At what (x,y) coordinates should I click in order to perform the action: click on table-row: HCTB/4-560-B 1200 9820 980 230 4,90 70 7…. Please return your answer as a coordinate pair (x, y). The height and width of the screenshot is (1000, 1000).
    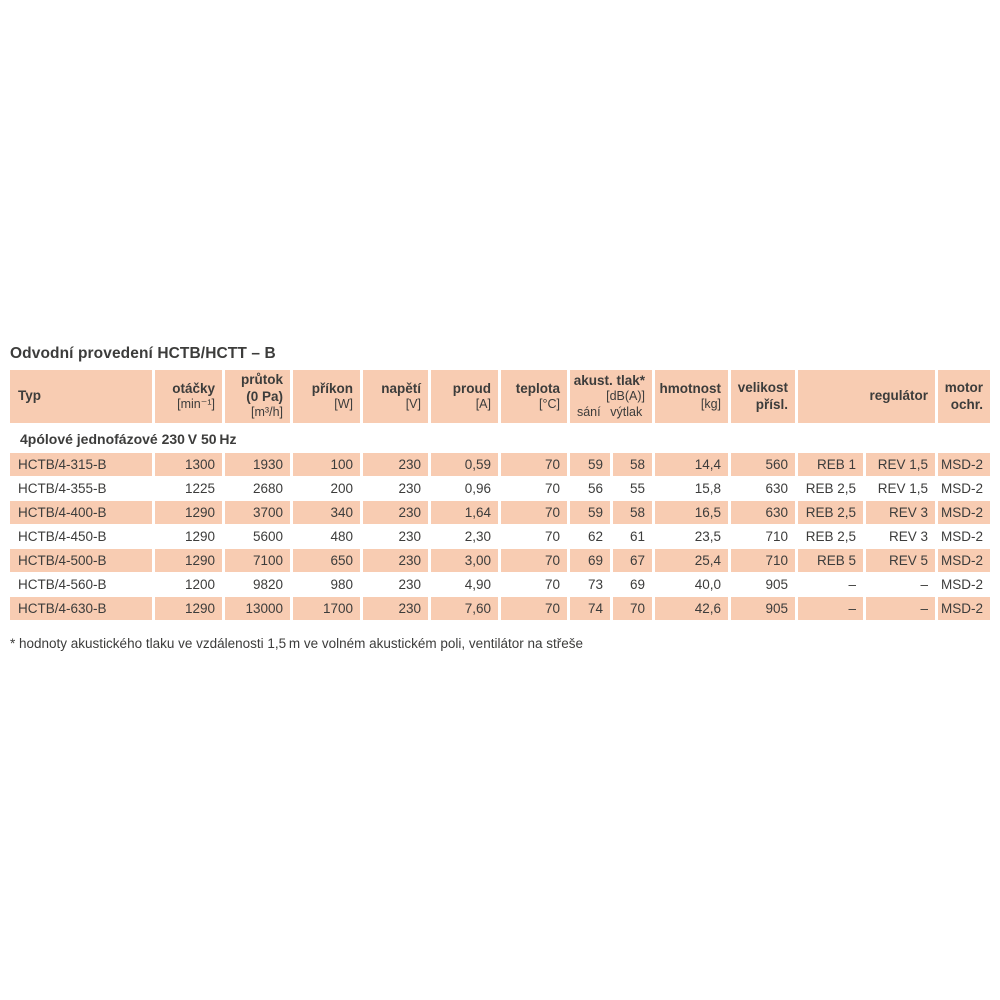
    Looking at the image, I should click on (500, 584).